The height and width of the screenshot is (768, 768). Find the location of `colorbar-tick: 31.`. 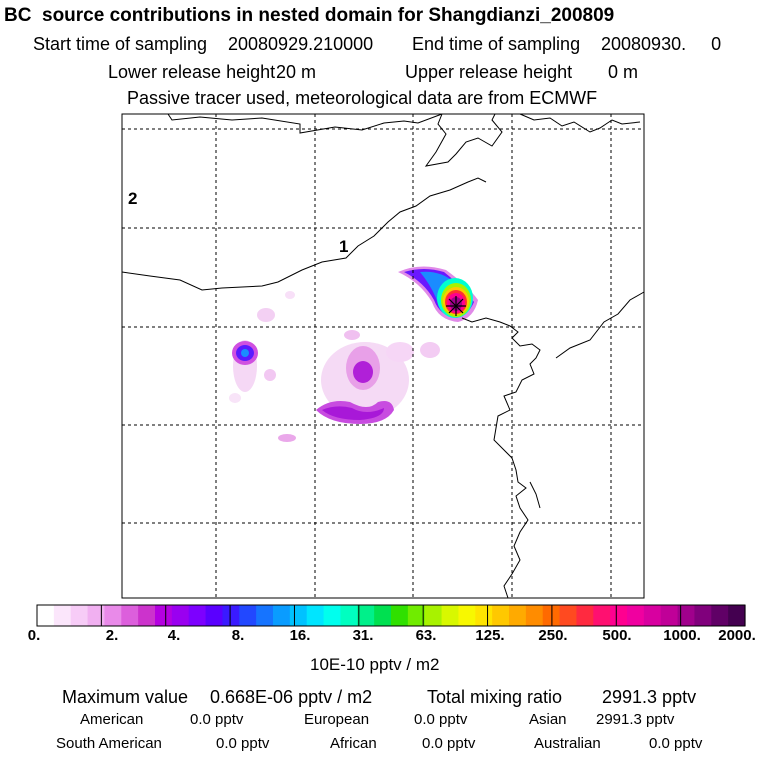

colorbar-tick: 31. is located at coordinates (363, 635).